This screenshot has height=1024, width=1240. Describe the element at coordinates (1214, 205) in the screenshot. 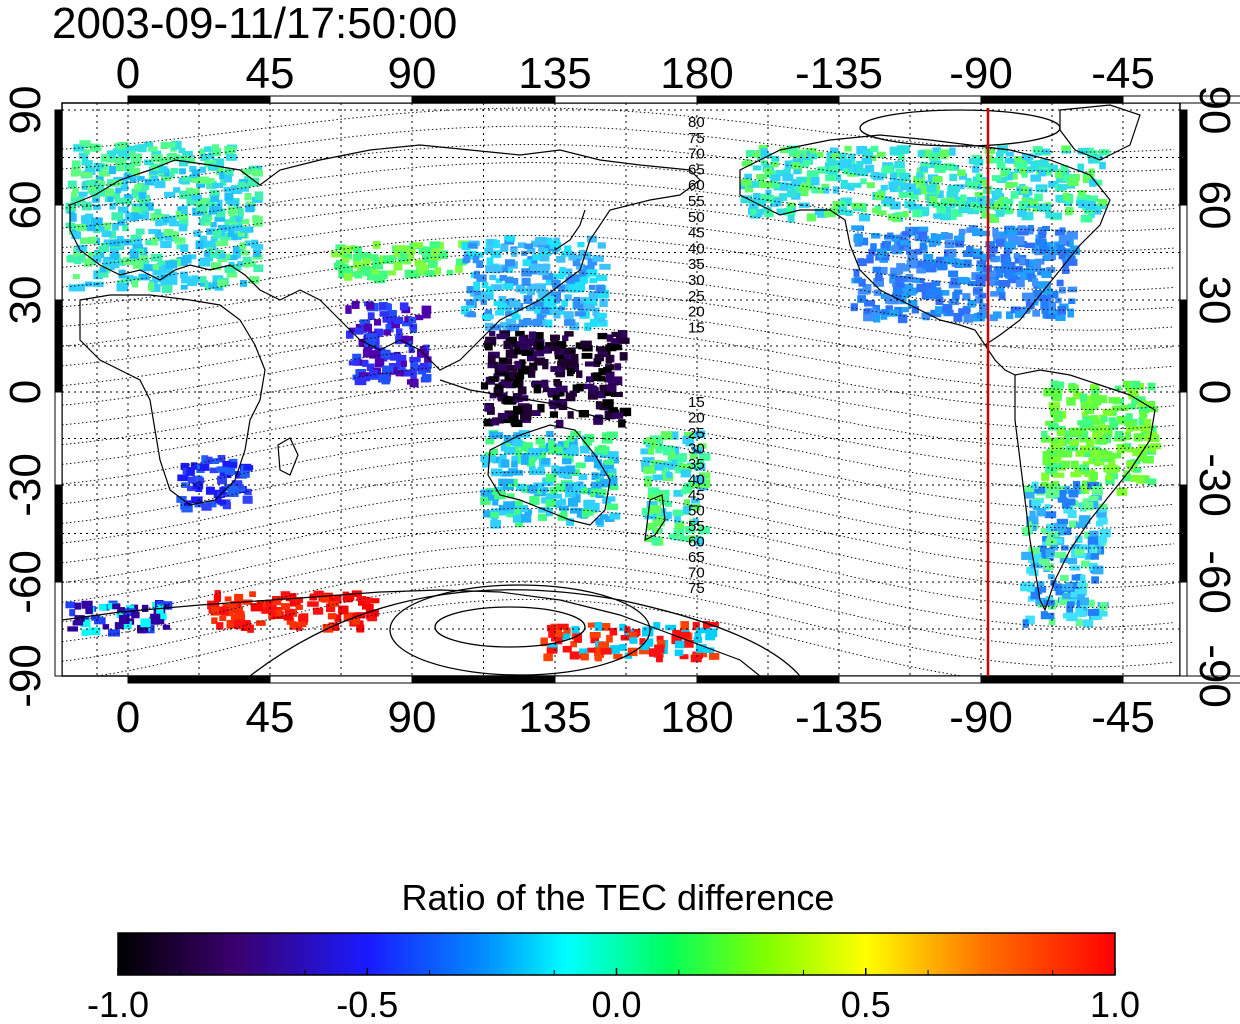

I see `right-lat-tick-label: 60` at that location.